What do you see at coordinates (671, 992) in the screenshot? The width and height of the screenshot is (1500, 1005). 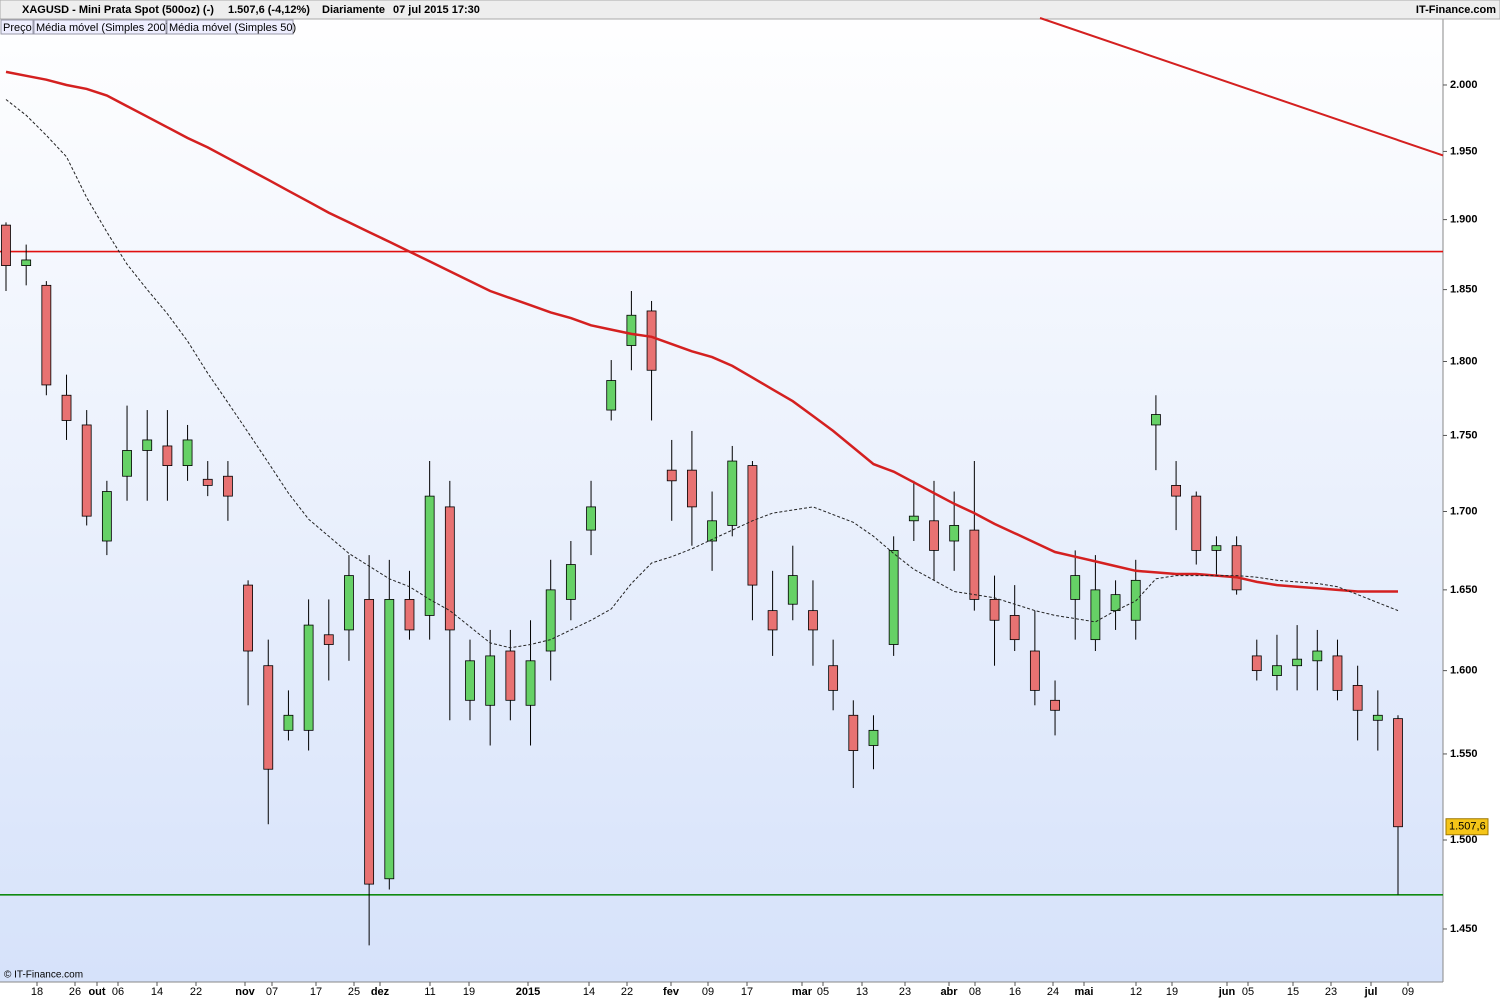 I see `x-tick-label: fev` at bounding box center [671, 992].